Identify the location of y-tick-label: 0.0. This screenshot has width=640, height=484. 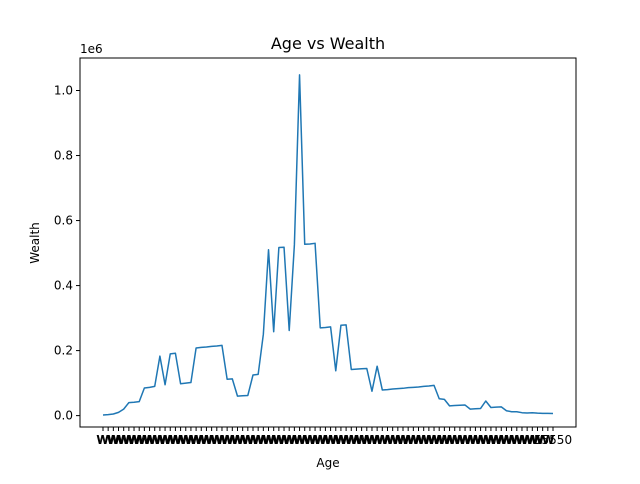
(63, 416).